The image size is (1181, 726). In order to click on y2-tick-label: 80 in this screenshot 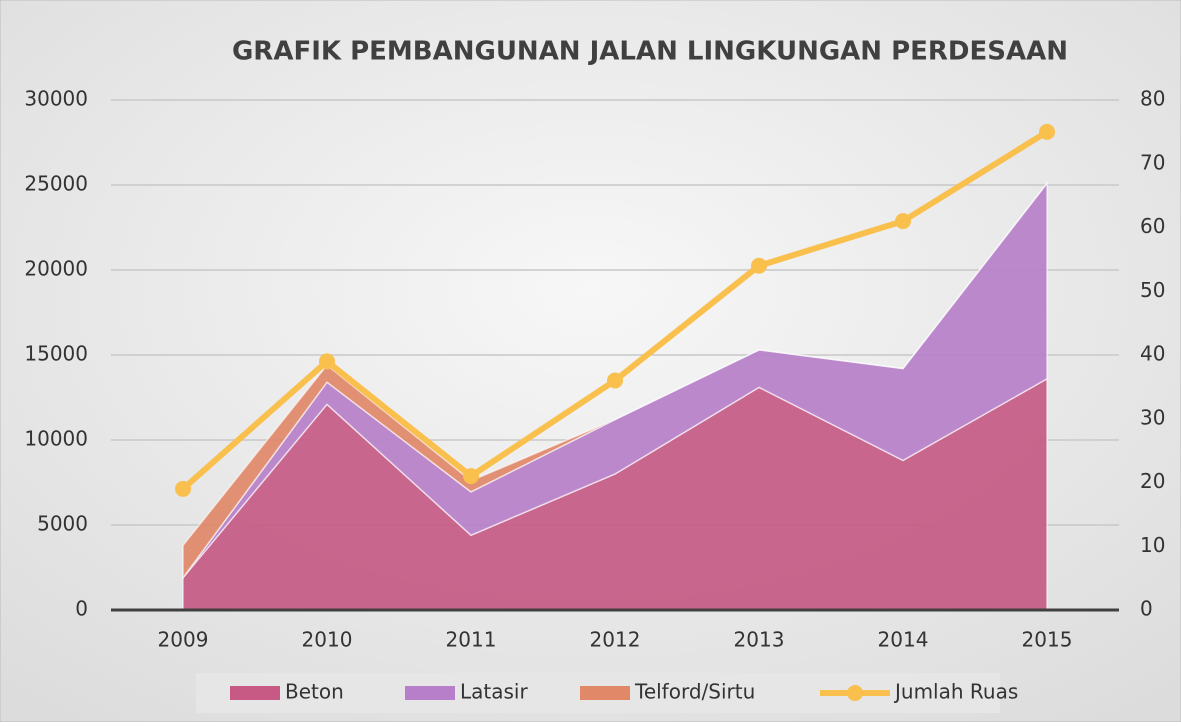, I will do `click(1152, 99)`.